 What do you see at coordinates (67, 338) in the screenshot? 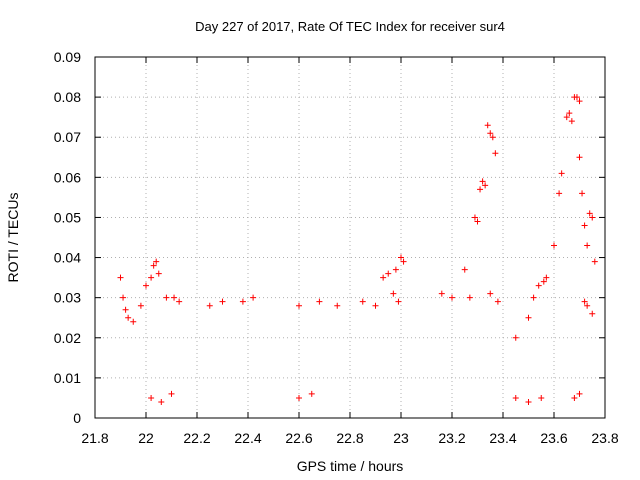
I see `y-tick-label: 0.02` at bounding box center [67, 338].